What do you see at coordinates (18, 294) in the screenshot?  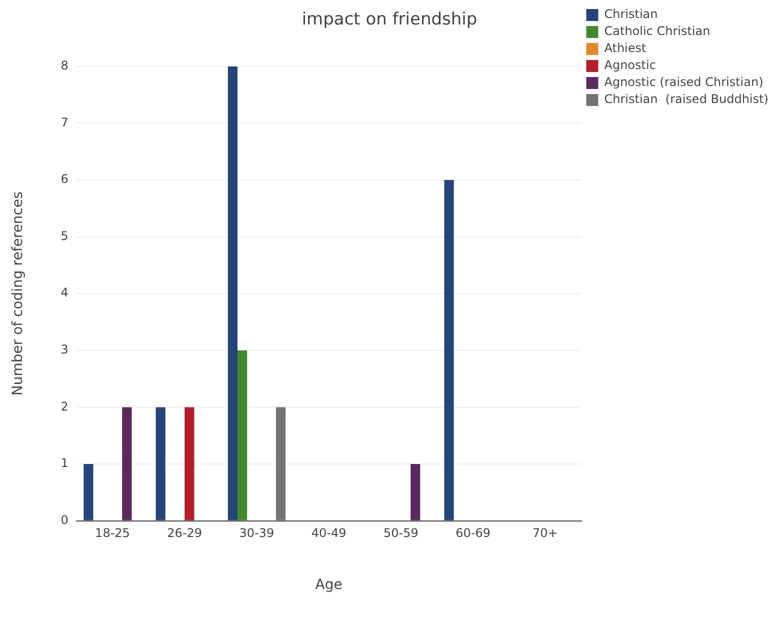 I see `y-axis-title: Number of coding references` at bounding box center [18, 294].